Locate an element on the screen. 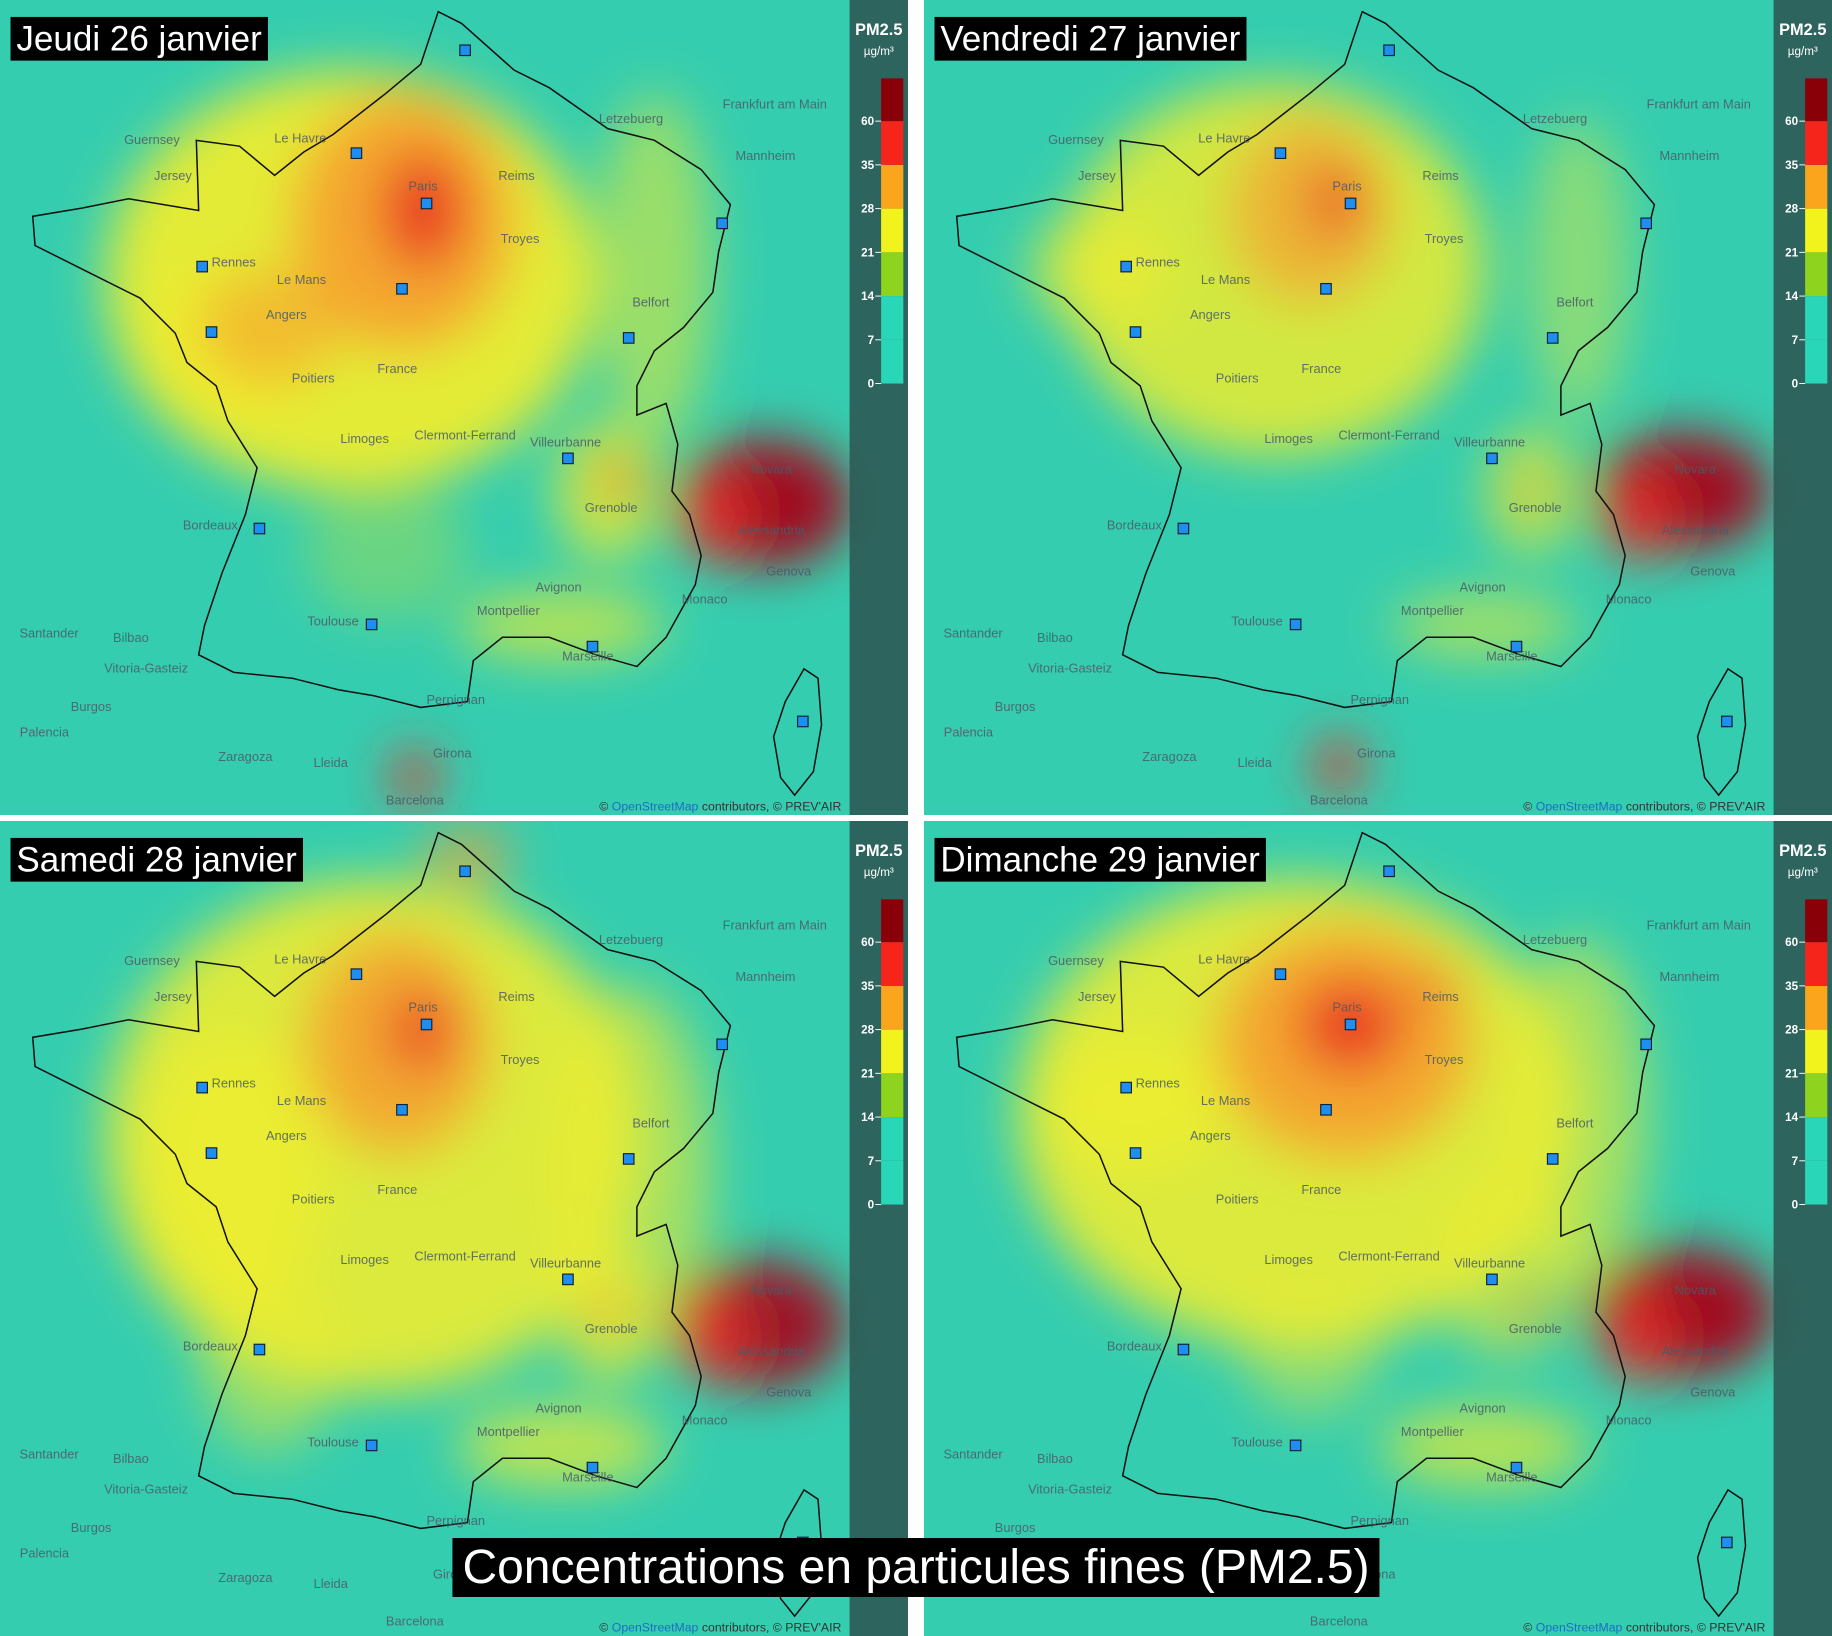 Image resolution: width=1832 pixels, height=1636 pixels. legend-tick-label: 28 is located at coordinates (867, 209).